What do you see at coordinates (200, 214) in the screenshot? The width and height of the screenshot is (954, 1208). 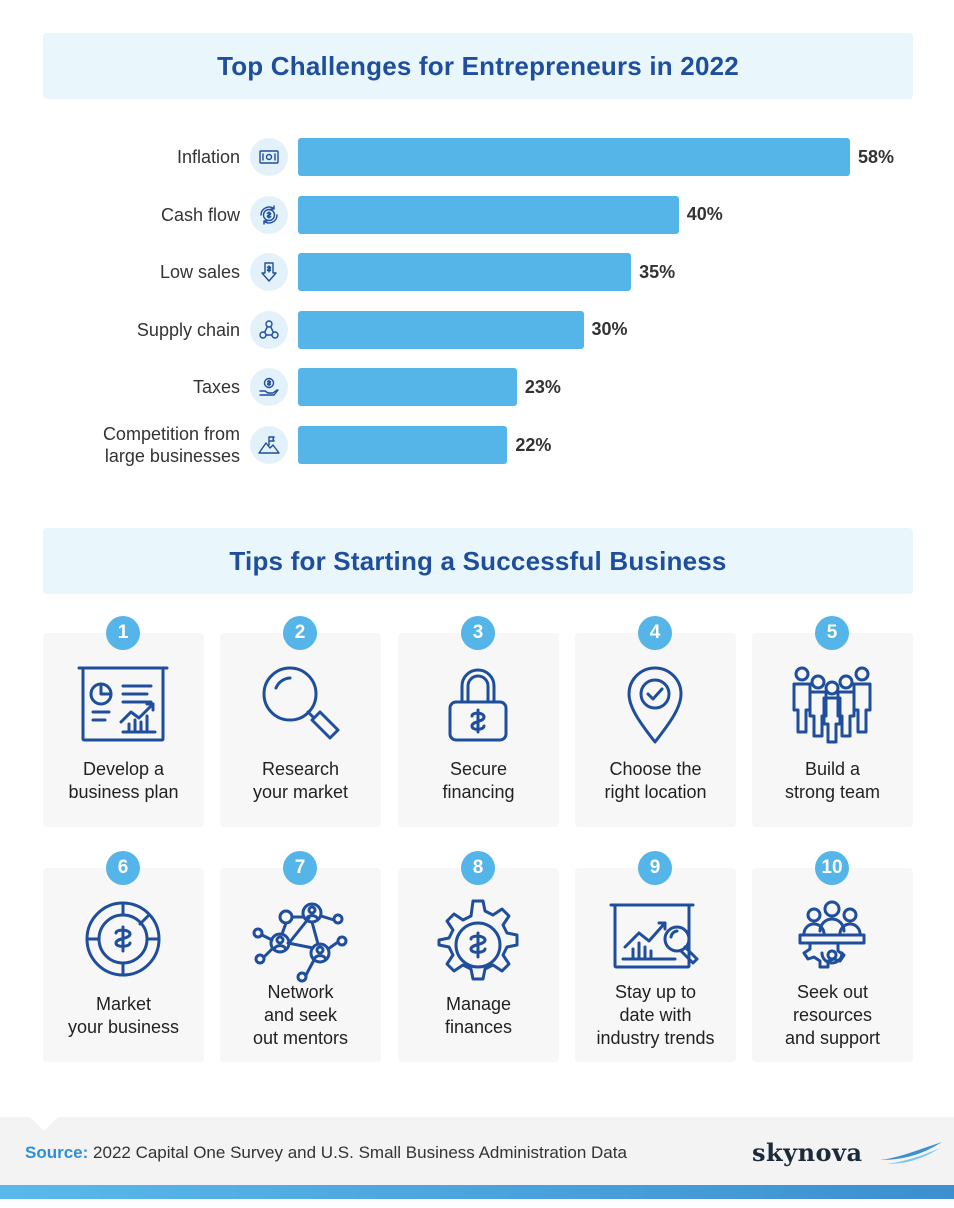 I see `bar-category-line: Cash flow` at bounding box center [200, 214].